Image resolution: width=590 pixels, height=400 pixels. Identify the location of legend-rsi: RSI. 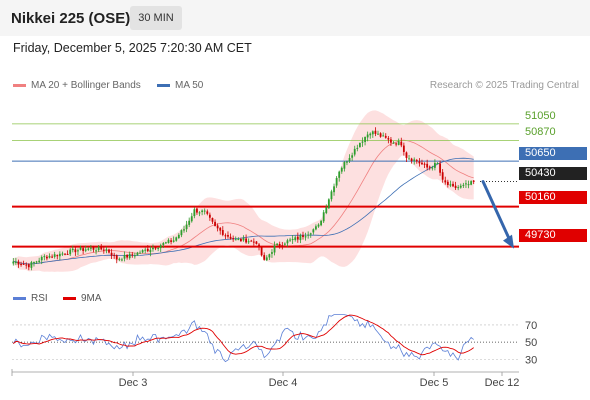
(30, 298).